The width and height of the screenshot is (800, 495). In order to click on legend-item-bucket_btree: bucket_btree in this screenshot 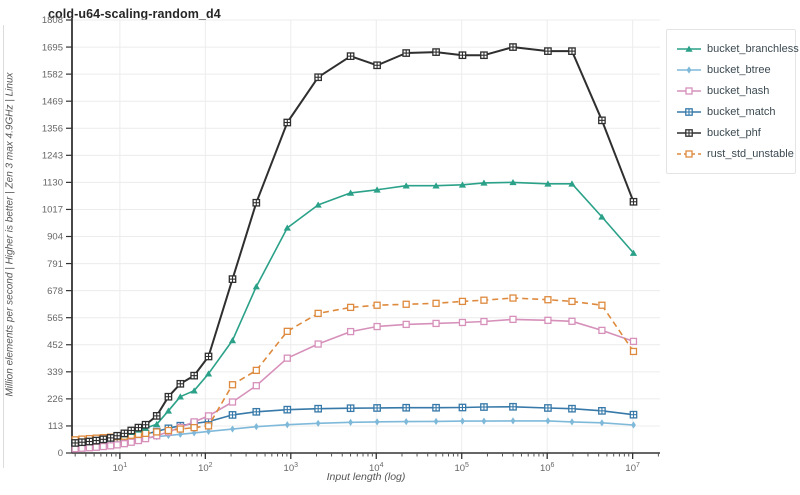, I will do `click(731, 70)`.